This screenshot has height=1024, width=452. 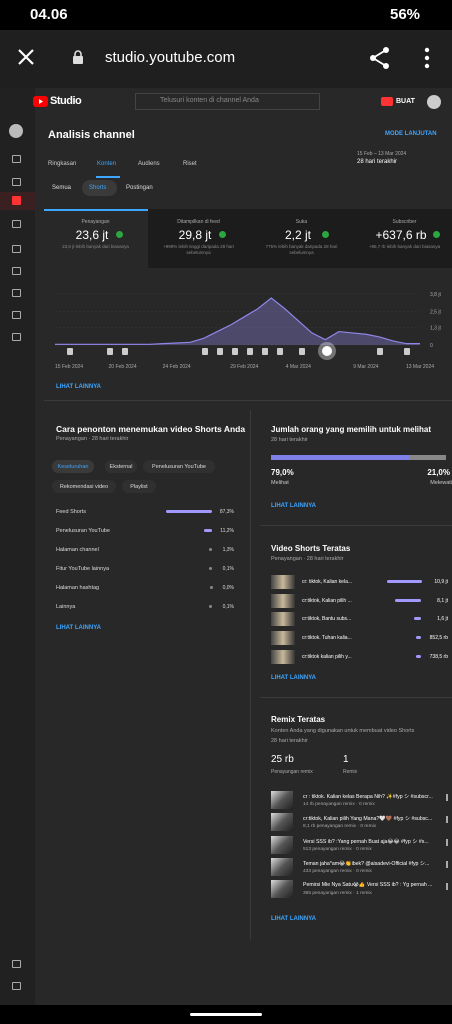 I want to click on x-tick-label: 13 Mar 2024, so click(x=420, y=367).